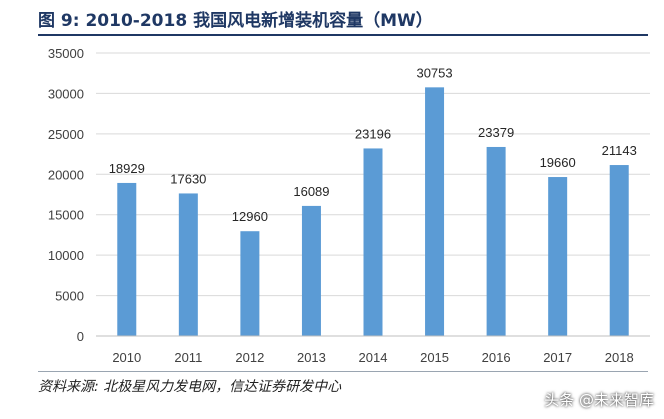 The image size is (664, 419). What do you see at coordinates (496, 132) in the screenshot?
I see `data-label: 23379` at bounding box center [496, 132].